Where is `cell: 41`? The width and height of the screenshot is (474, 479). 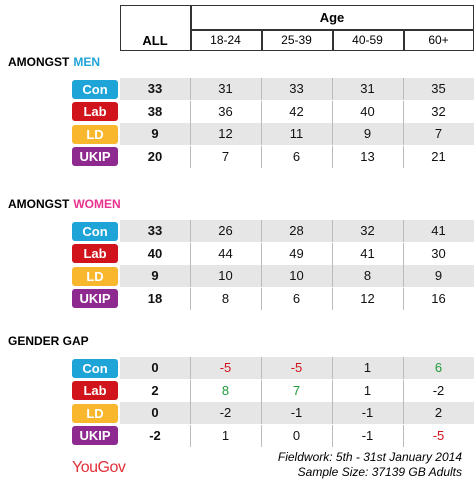 cell: 41 is located at coordinates (438, 230).